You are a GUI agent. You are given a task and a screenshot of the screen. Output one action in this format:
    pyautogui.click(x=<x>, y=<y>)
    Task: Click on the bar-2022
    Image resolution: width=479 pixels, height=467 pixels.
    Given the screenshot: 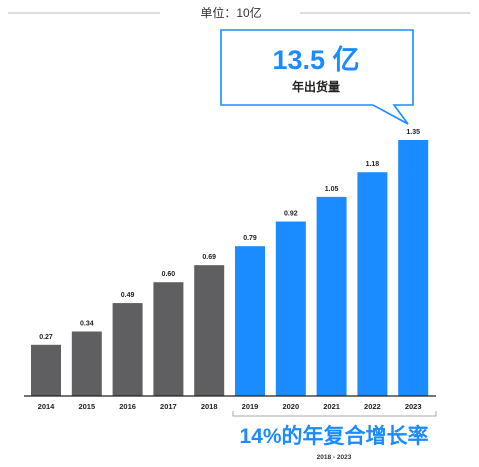 What is the action you would take?
    pyautogui.click(x=372, y=284)
    